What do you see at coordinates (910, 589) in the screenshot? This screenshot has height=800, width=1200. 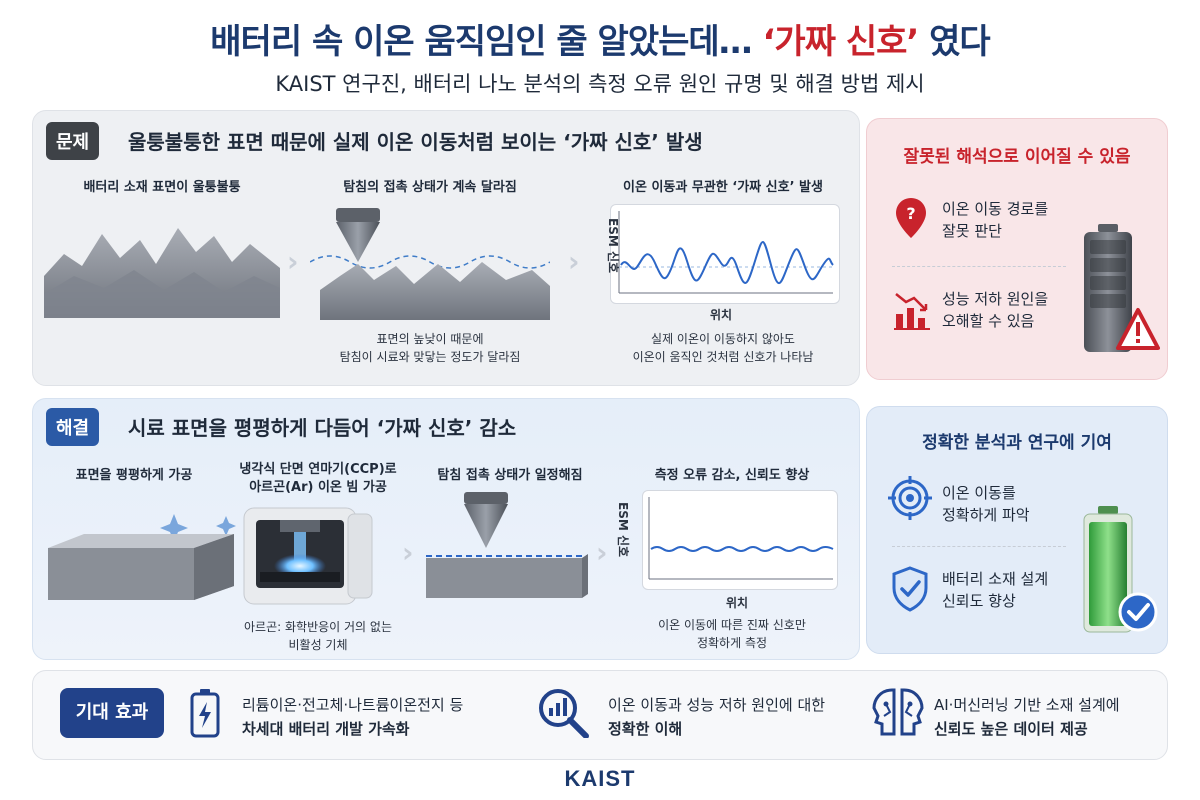 I see `shield-check-icon` at bounding box center [910, 589].